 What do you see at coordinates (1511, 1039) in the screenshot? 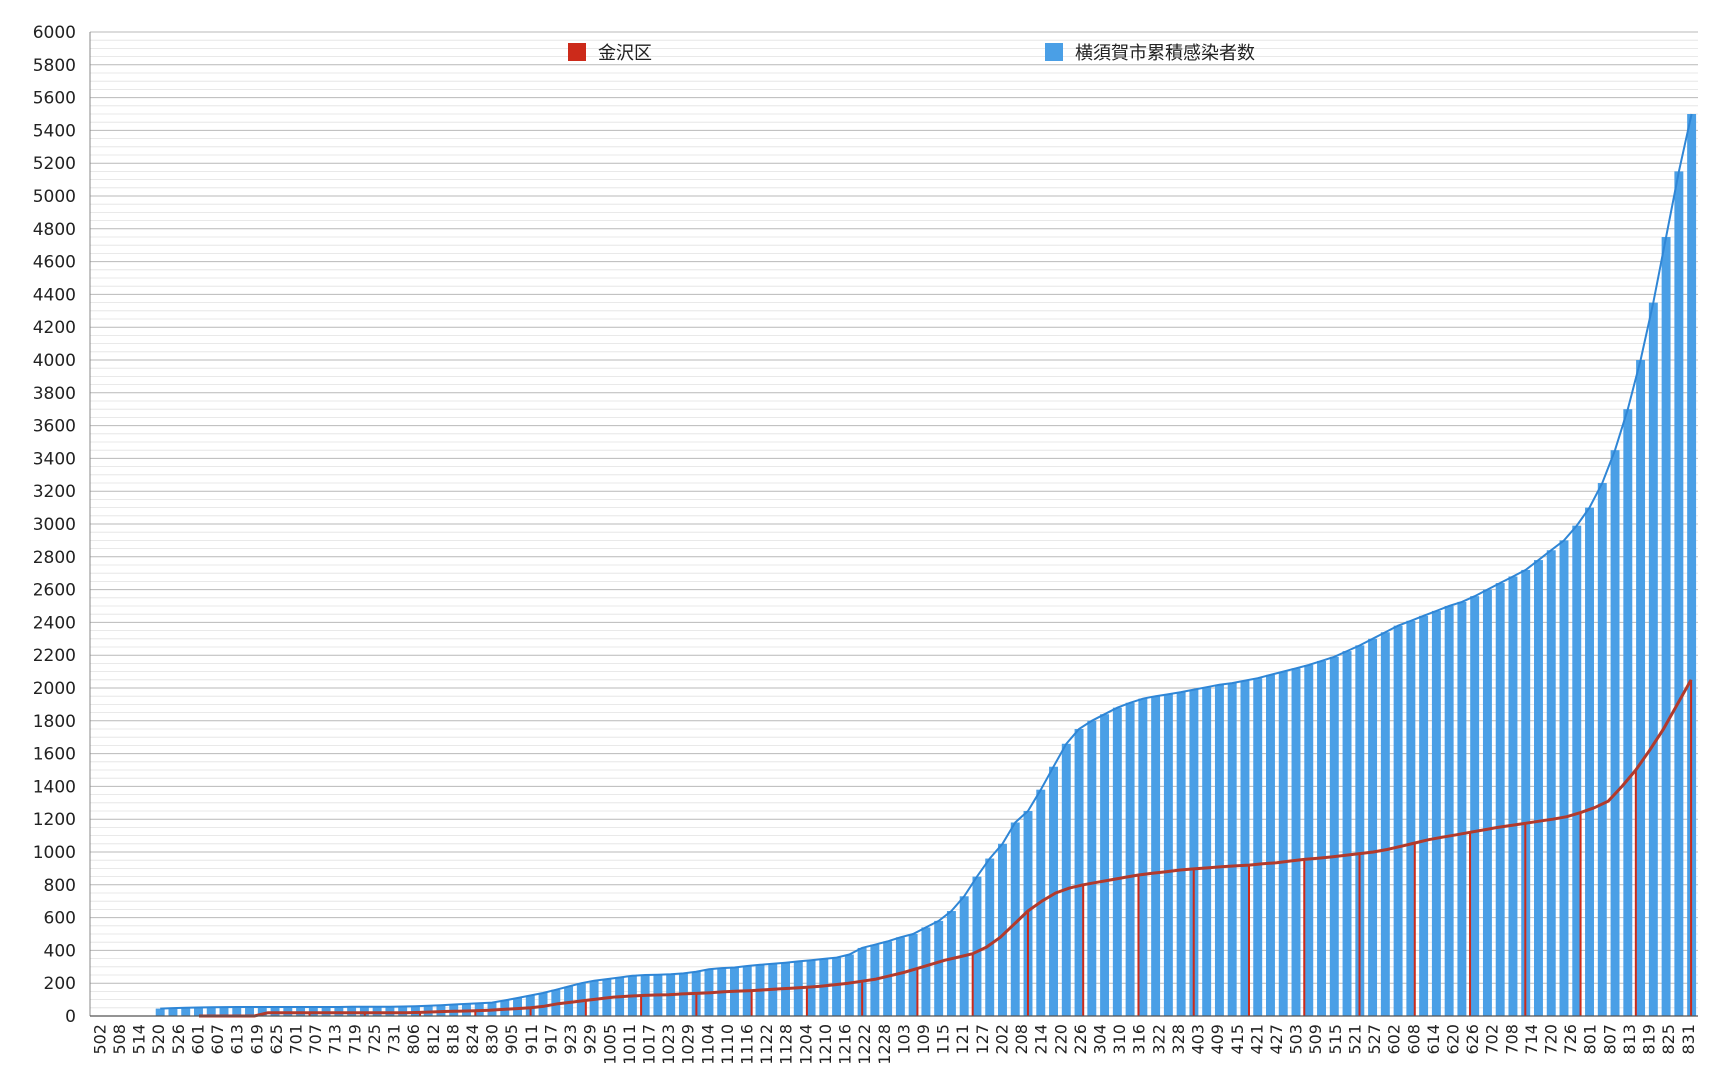
I see `x-tick-label: 708` at bounding box center [1511, 1039].